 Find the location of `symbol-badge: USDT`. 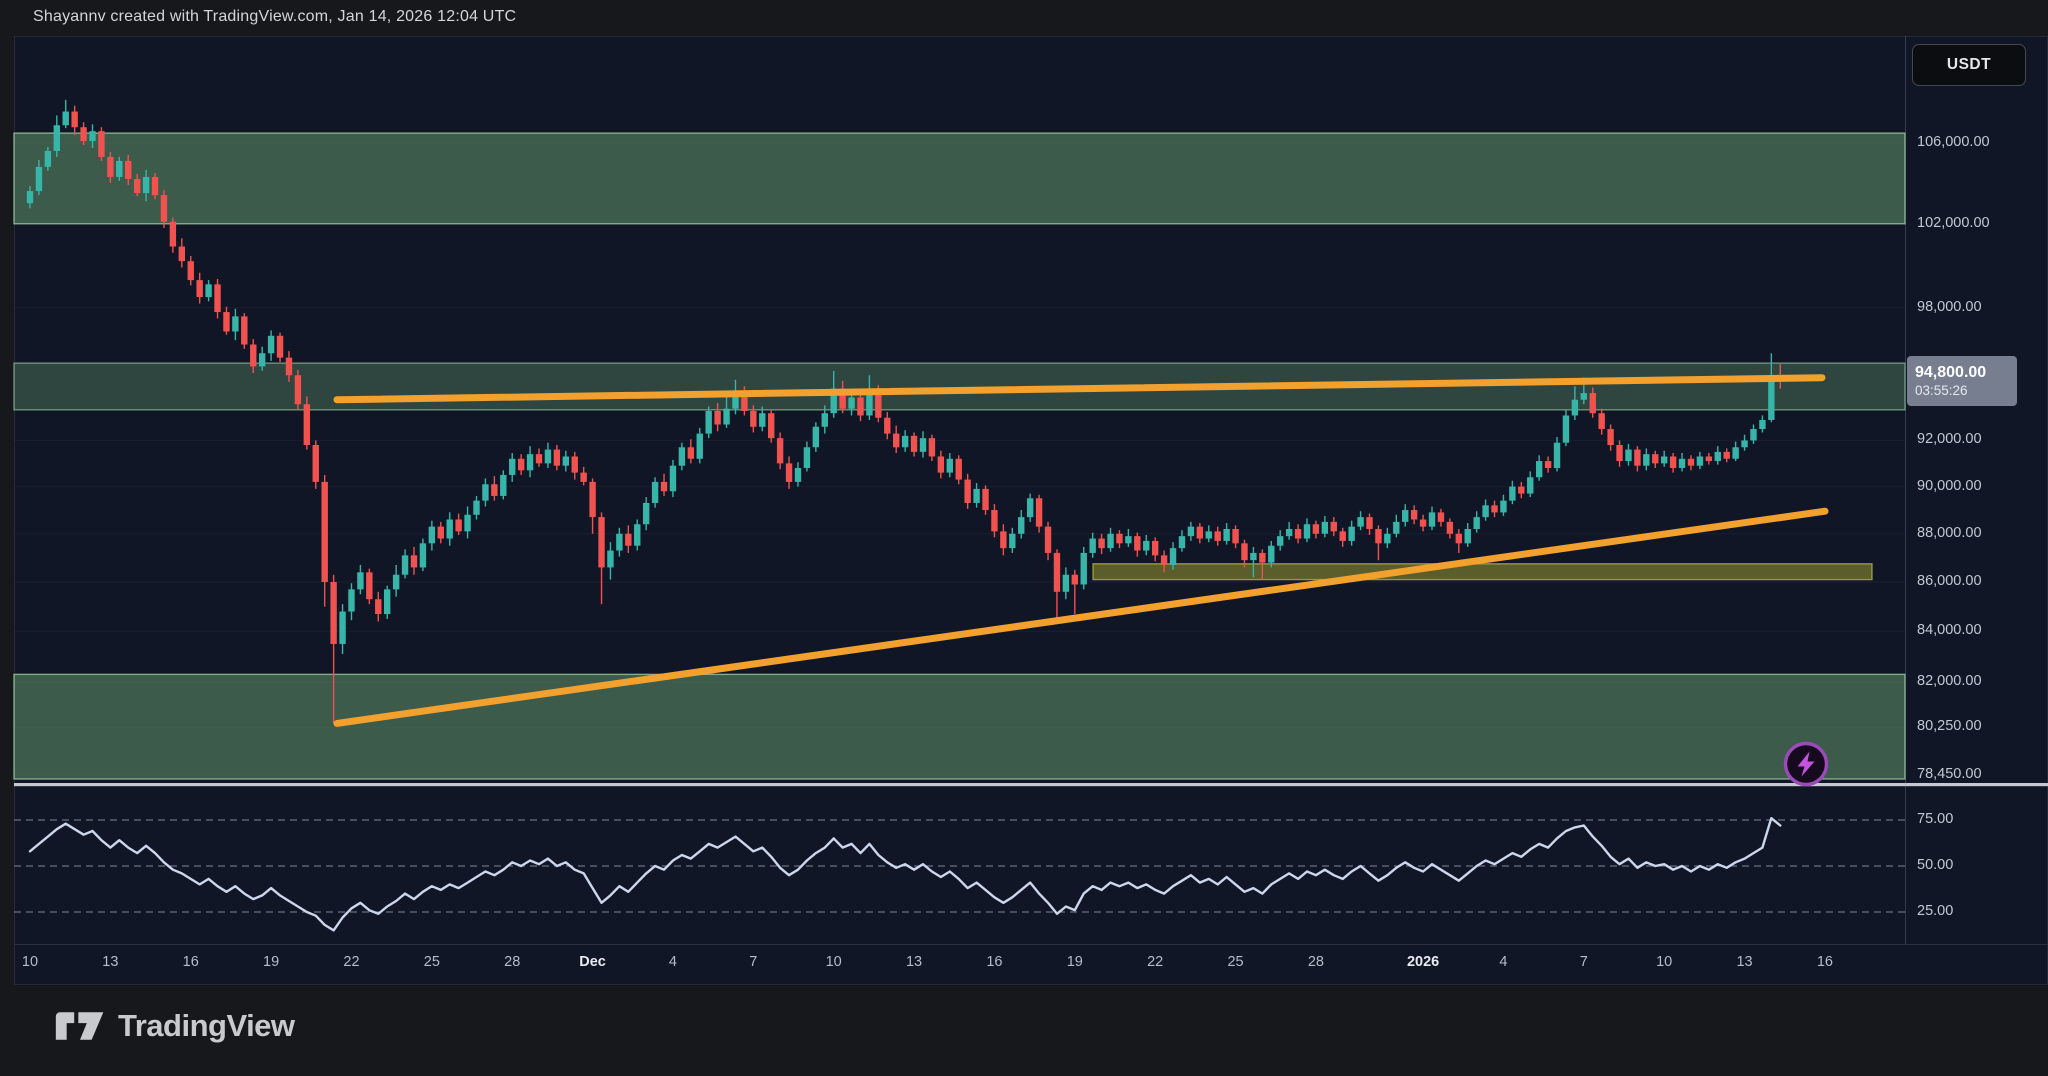

symbol-badge: USDT is located at coordinates (1969, 65).